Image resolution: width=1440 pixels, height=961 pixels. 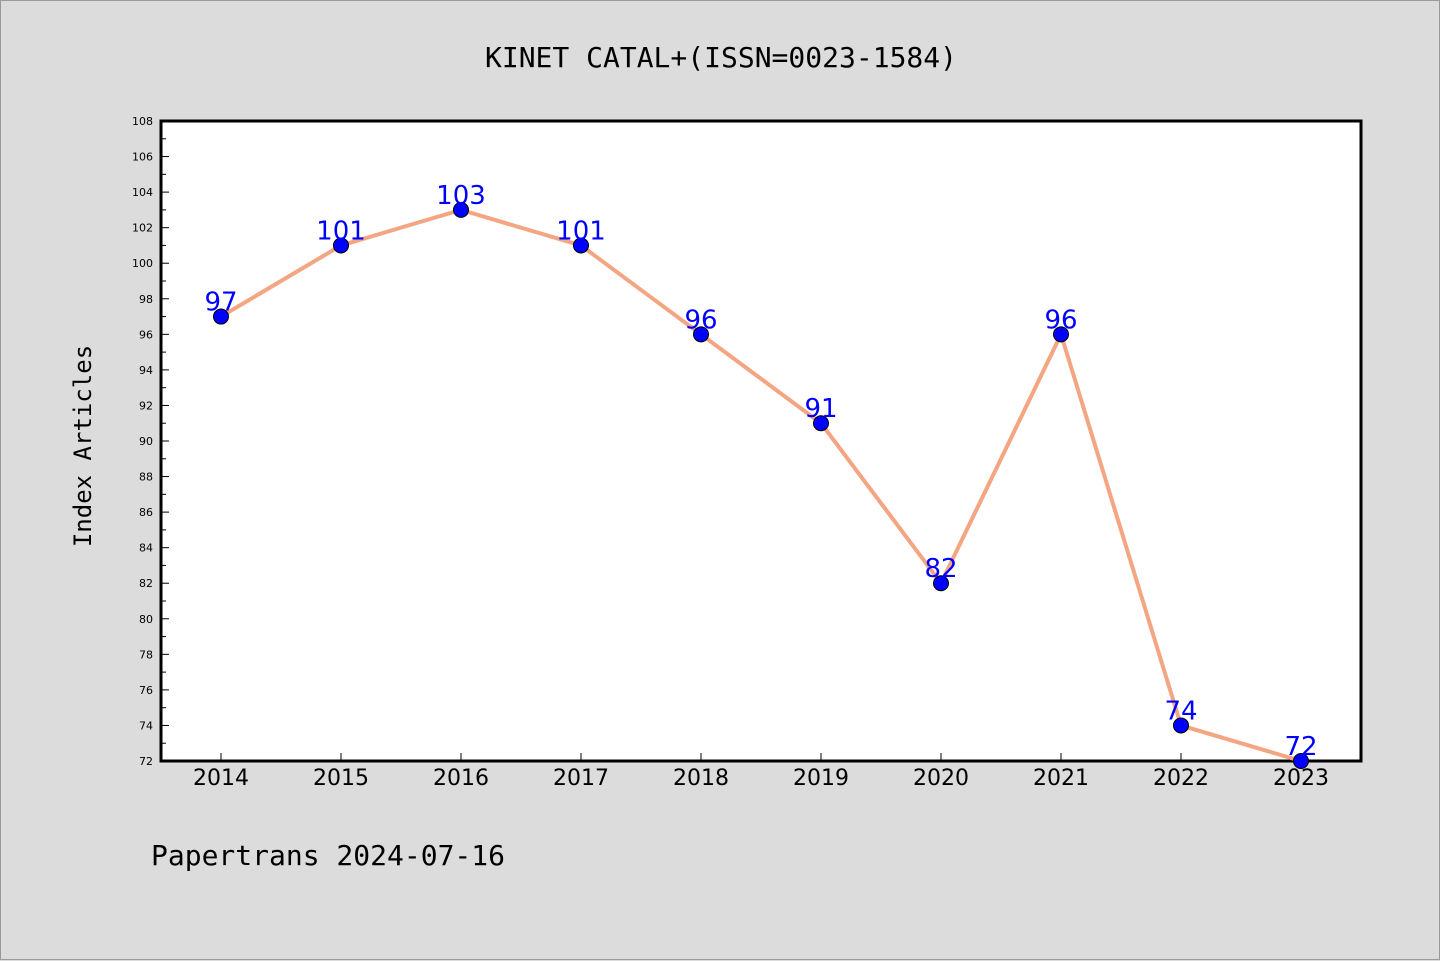 What do you see at coordinates (820, 409) in the screenshot?
I see `data-label: 91` at bounding box center [820, 409].